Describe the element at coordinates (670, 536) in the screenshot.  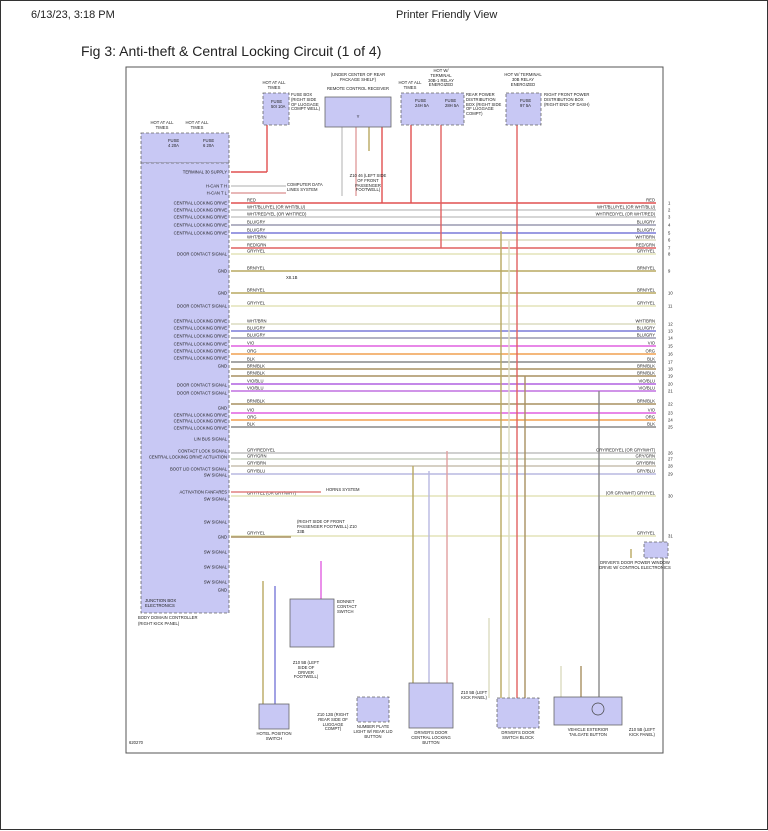
I see `wire-number: 31` at that location.